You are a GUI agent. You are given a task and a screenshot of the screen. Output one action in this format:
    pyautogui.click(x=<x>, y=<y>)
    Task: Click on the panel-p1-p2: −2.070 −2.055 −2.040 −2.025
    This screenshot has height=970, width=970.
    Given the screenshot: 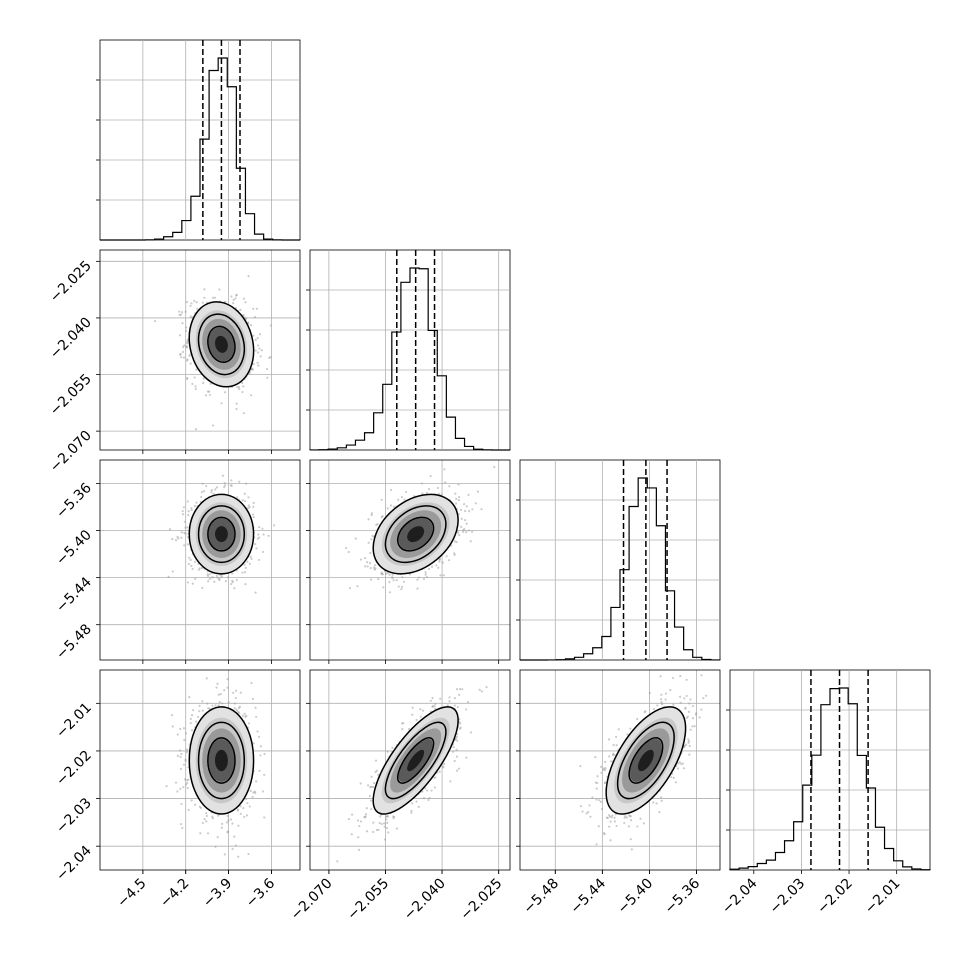 What is the action you would take?
    pyautogui.click(x=174, y=362)
    